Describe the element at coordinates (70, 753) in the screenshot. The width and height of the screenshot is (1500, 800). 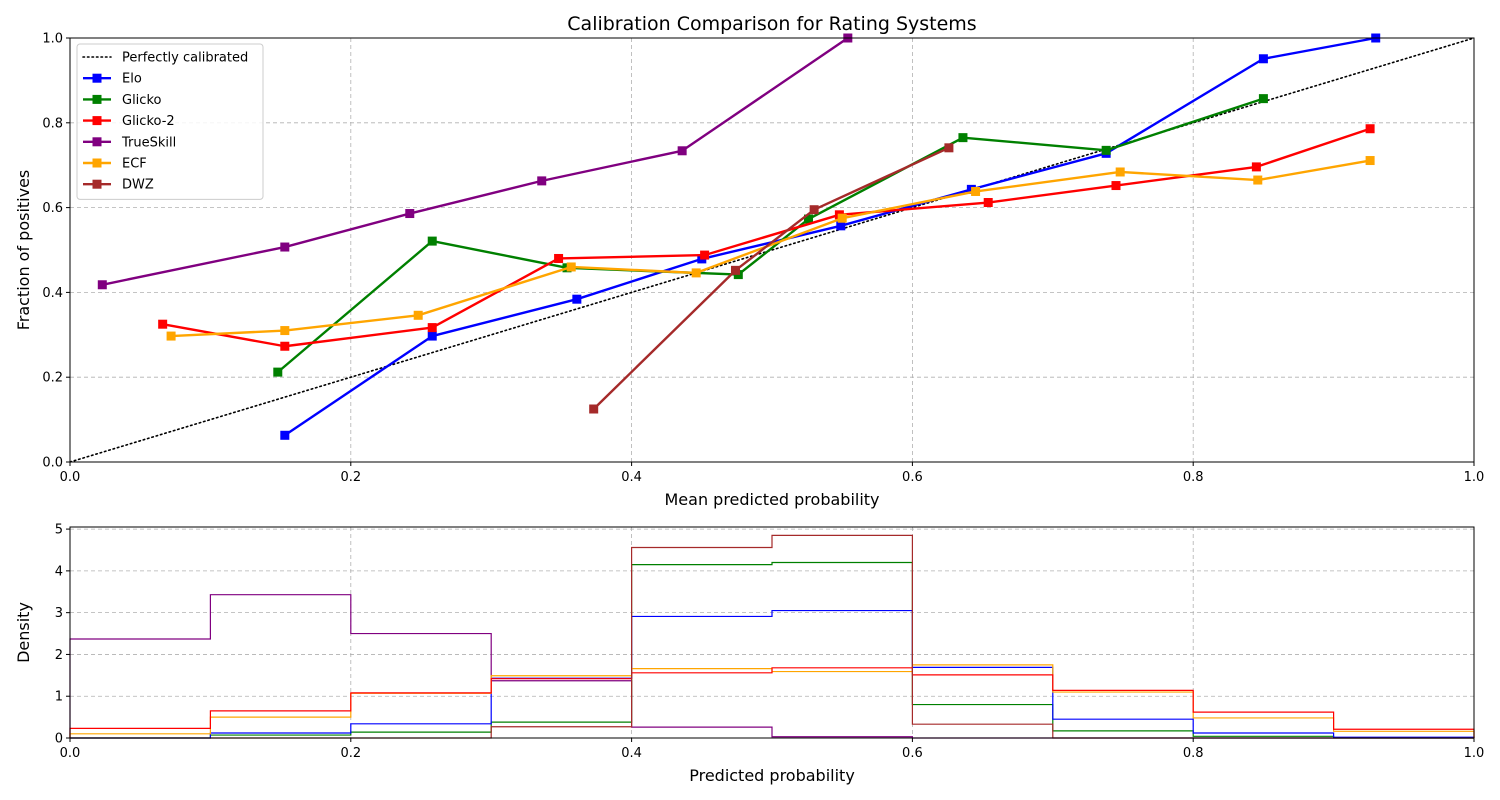
I see `density-x-tick-label: 0.0` at that location.